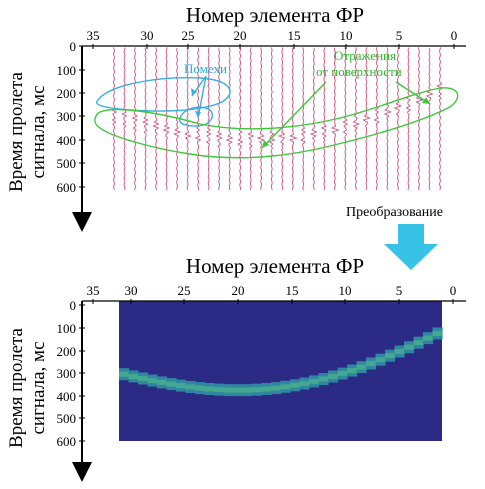 The image size is (485, 489). What do you see at coordinates (67, 163) in the screenshot?
I see `top-y-tick-label: 500` at bounding box center [67, 163].